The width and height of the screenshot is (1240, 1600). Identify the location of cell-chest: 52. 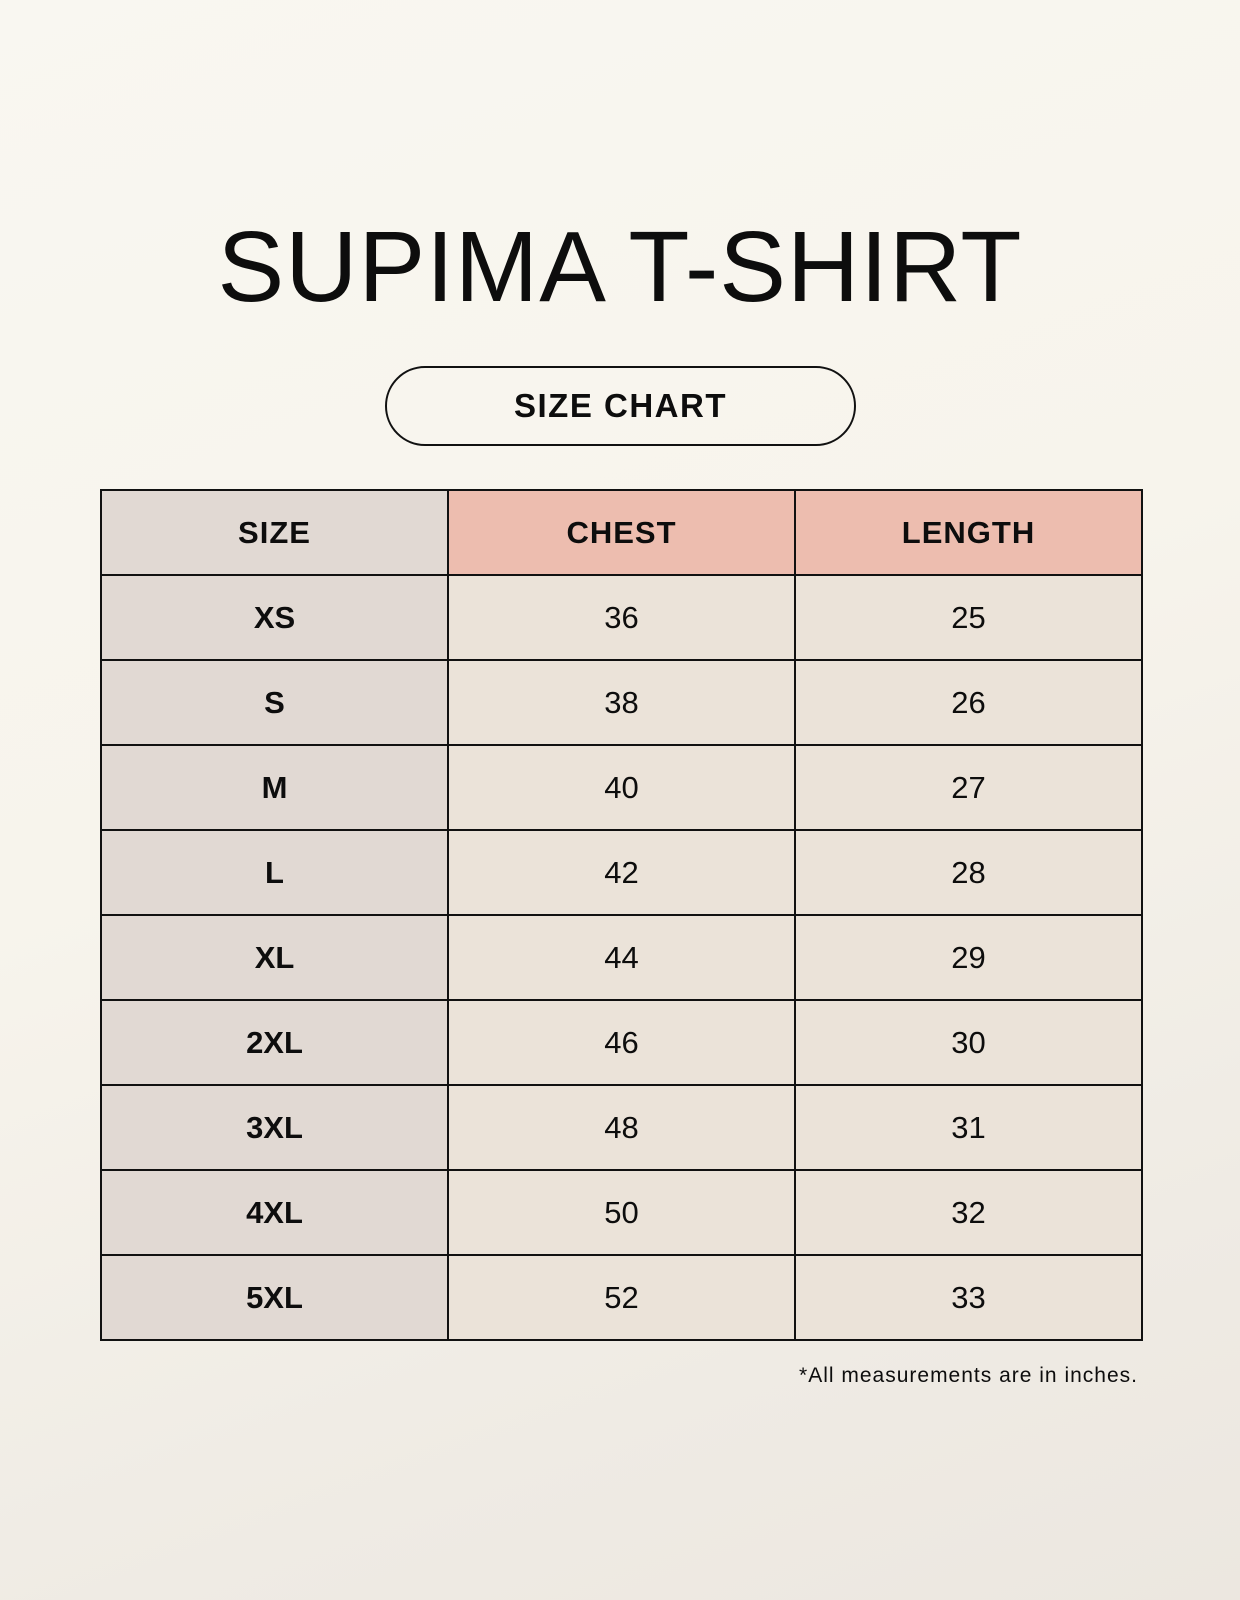
(621, 1297).